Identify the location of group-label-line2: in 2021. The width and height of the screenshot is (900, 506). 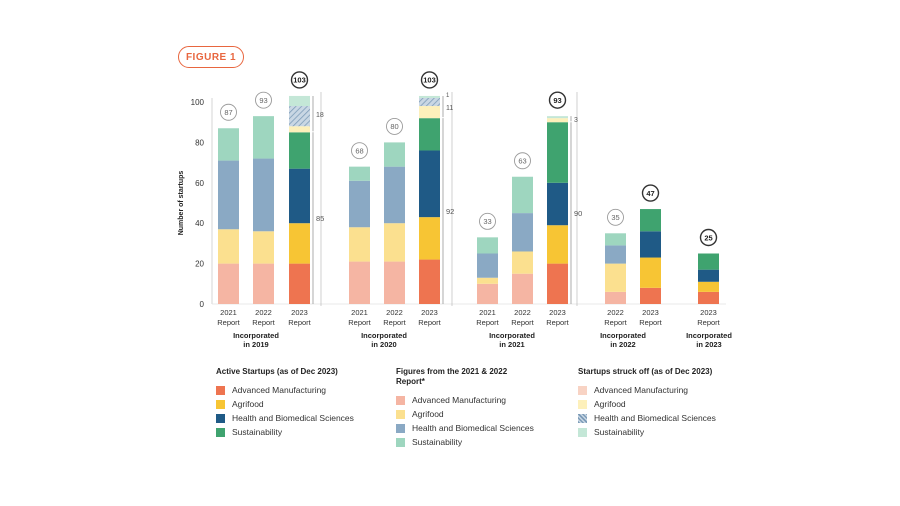
(511, 344).